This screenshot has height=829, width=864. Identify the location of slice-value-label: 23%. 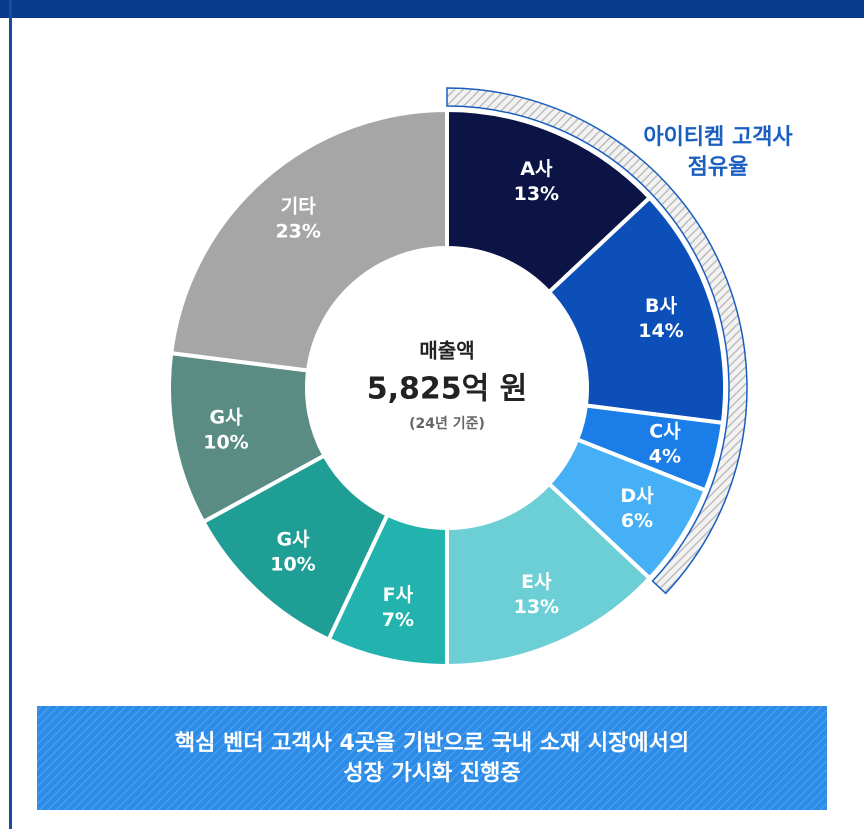
(297, 232).